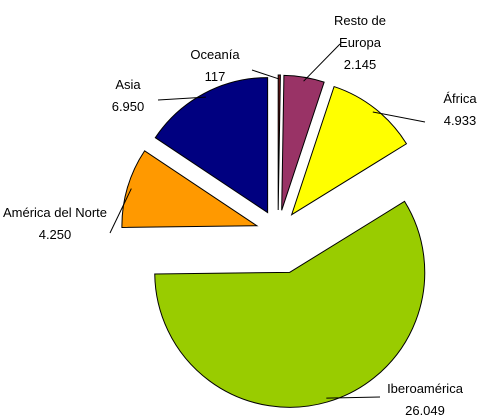 Image resolution: width=489 pixels, height=419 pixels. Describe the element at coordinates (55, 234) in the screenshot. I see `slice-value: 4.250` at that location.